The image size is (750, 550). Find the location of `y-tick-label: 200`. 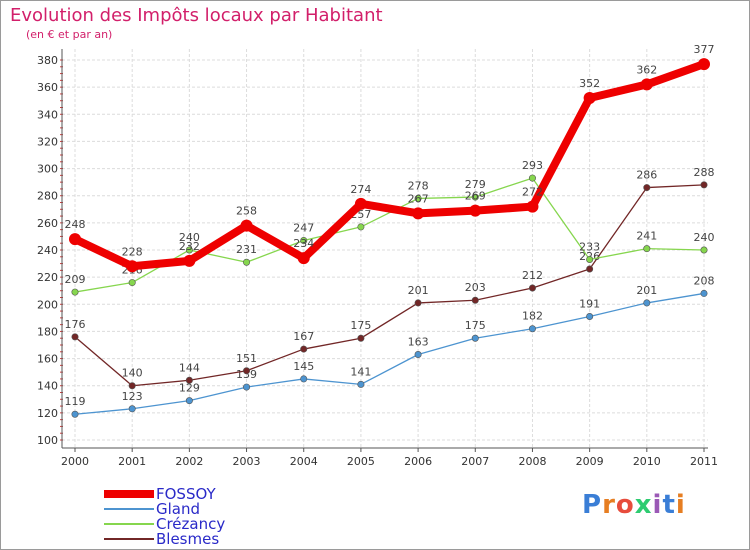

y-tick-label: 200 is located at coordinates (47, 304).